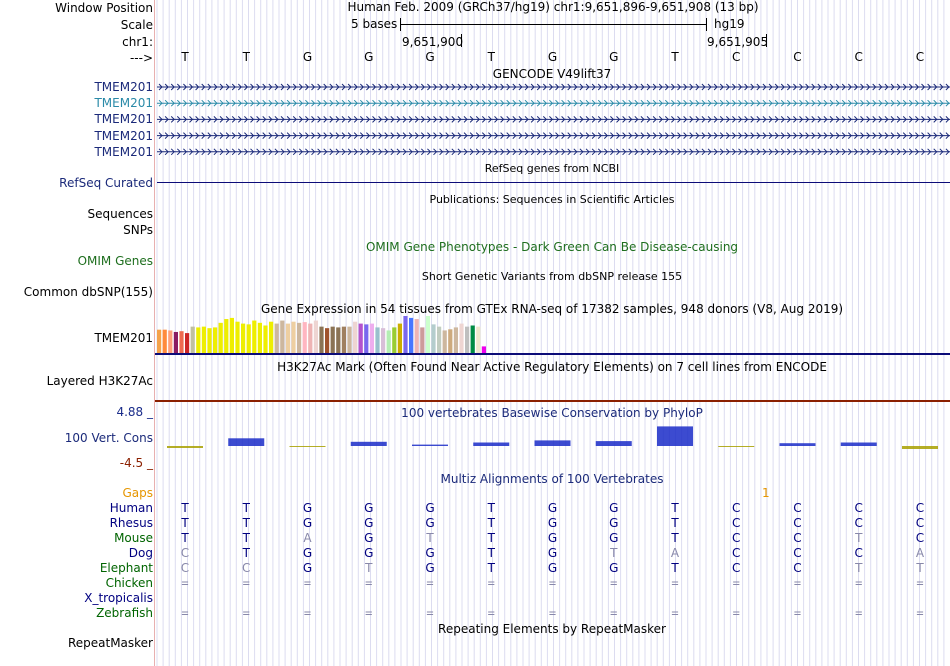 The image size is (950, 666). What do you see at coordinates (141, 58) in the screenshot?
I see `strand-label: --->` at bounding box center [141, 58].